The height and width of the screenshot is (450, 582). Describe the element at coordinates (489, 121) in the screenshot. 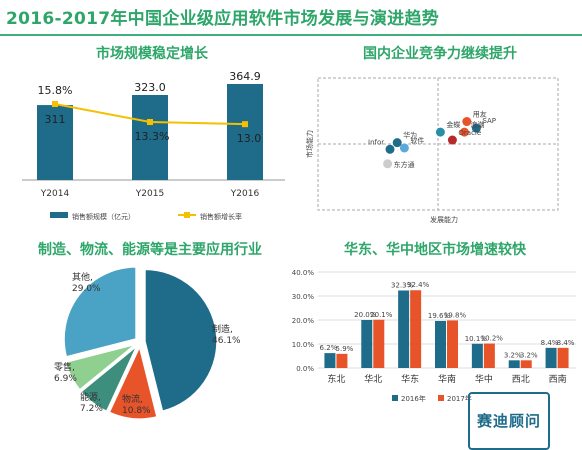

I see `competitor-label: SAP` at that location.